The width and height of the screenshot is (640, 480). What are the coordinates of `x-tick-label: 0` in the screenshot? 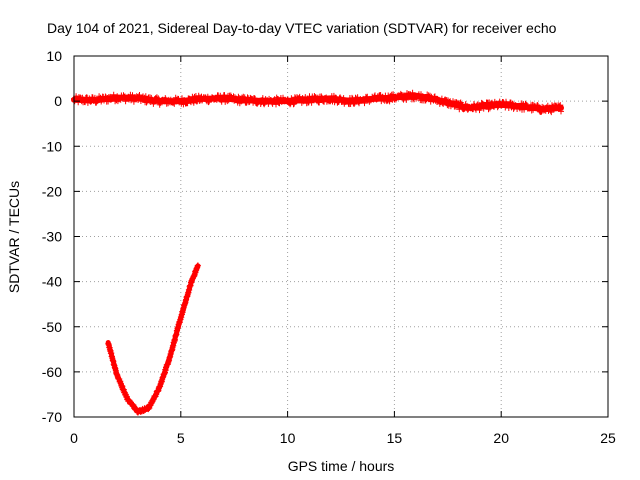 It's located at (74, 438).